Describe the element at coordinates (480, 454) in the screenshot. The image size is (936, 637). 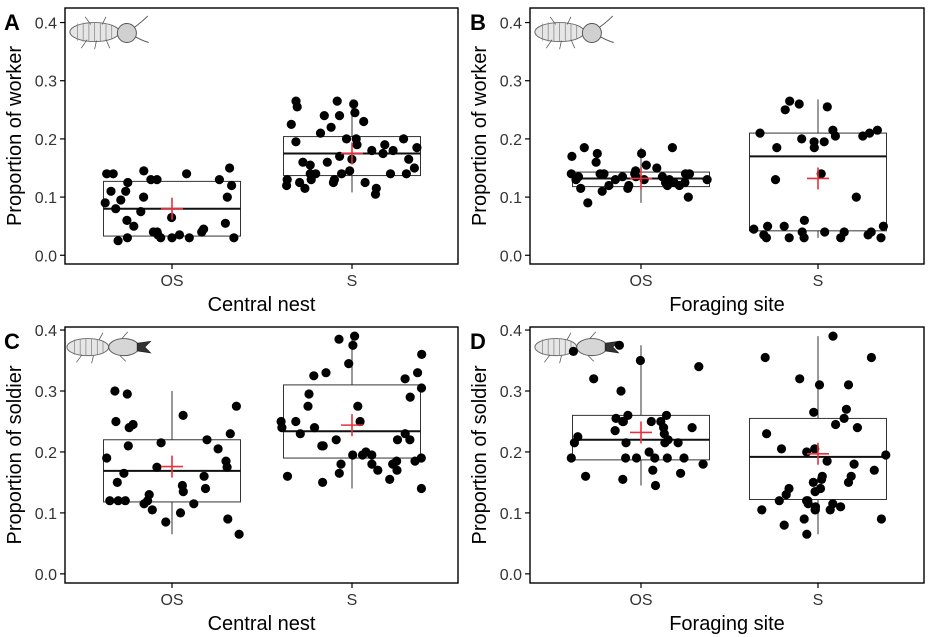
I see `y-axis-label: Proportion of soldier` at that location.